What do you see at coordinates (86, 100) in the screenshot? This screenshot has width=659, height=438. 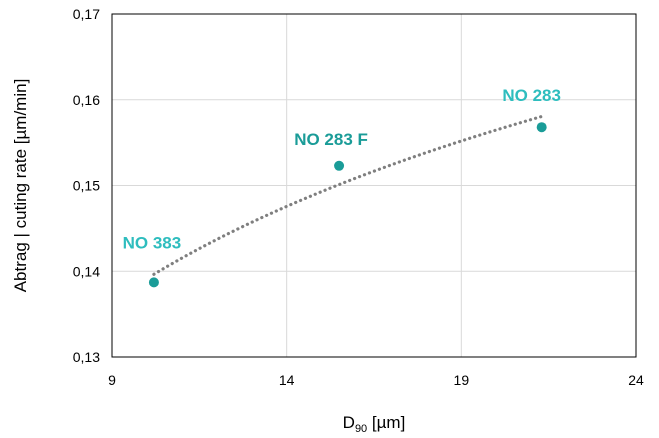 I see `y-tick-label: 0,16` at bounding box center [86, 100].